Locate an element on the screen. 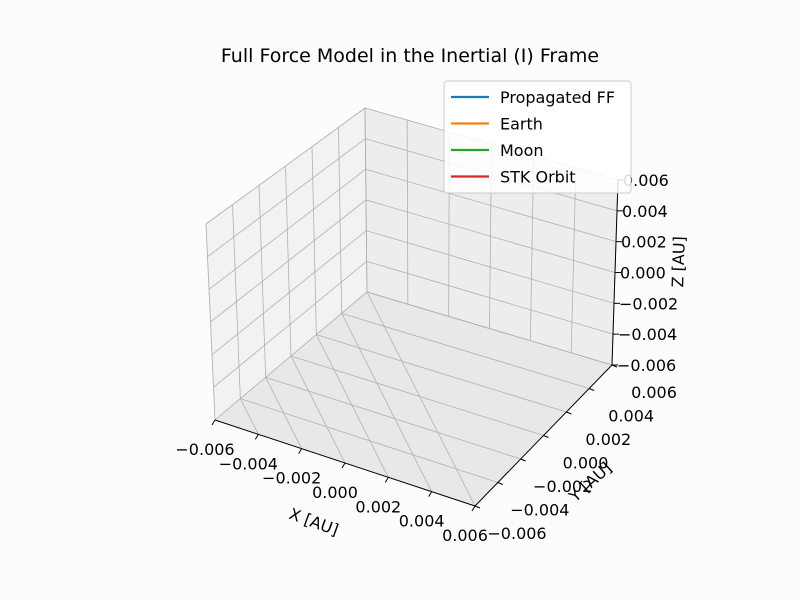 The image size is (800, 600). legend-label: Moon is located at coordinates (522, 150).